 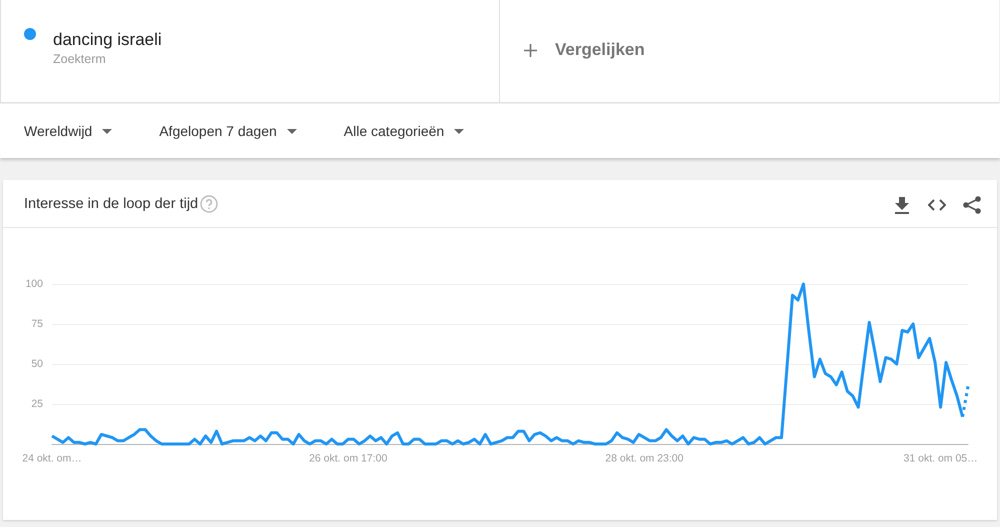 I want to click on y-tick-label: 25, so click(x=37, y=404).